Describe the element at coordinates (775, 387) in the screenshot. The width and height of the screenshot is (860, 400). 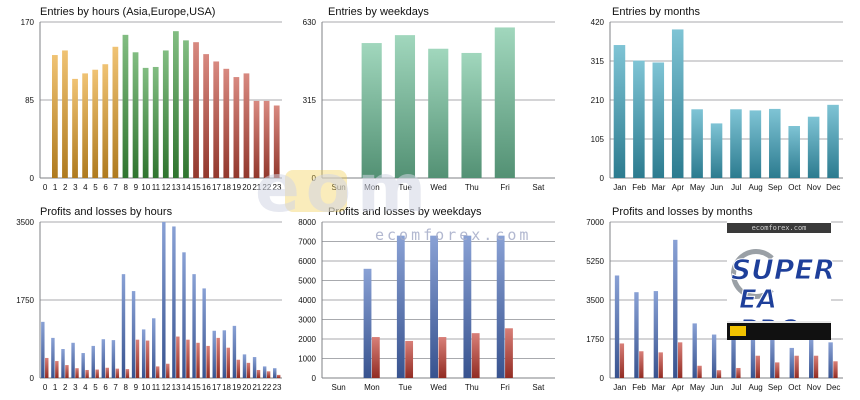
I see `x-tick-label: Sep` at that location.